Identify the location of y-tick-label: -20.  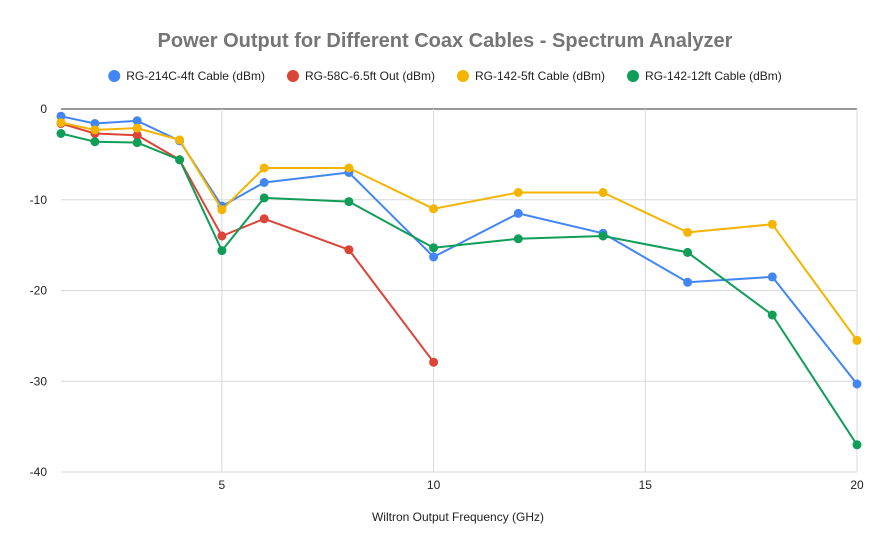
(39, 291).